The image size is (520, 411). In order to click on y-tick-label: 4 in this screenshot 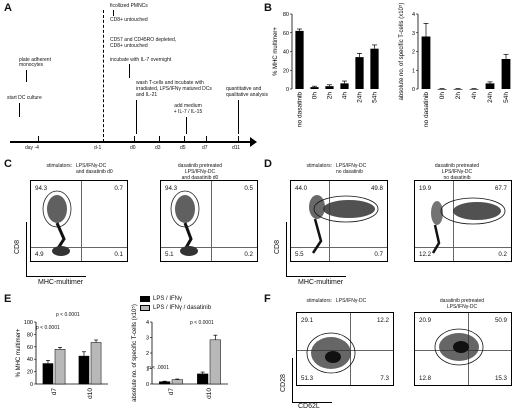, I will do `click(413, 15)`.